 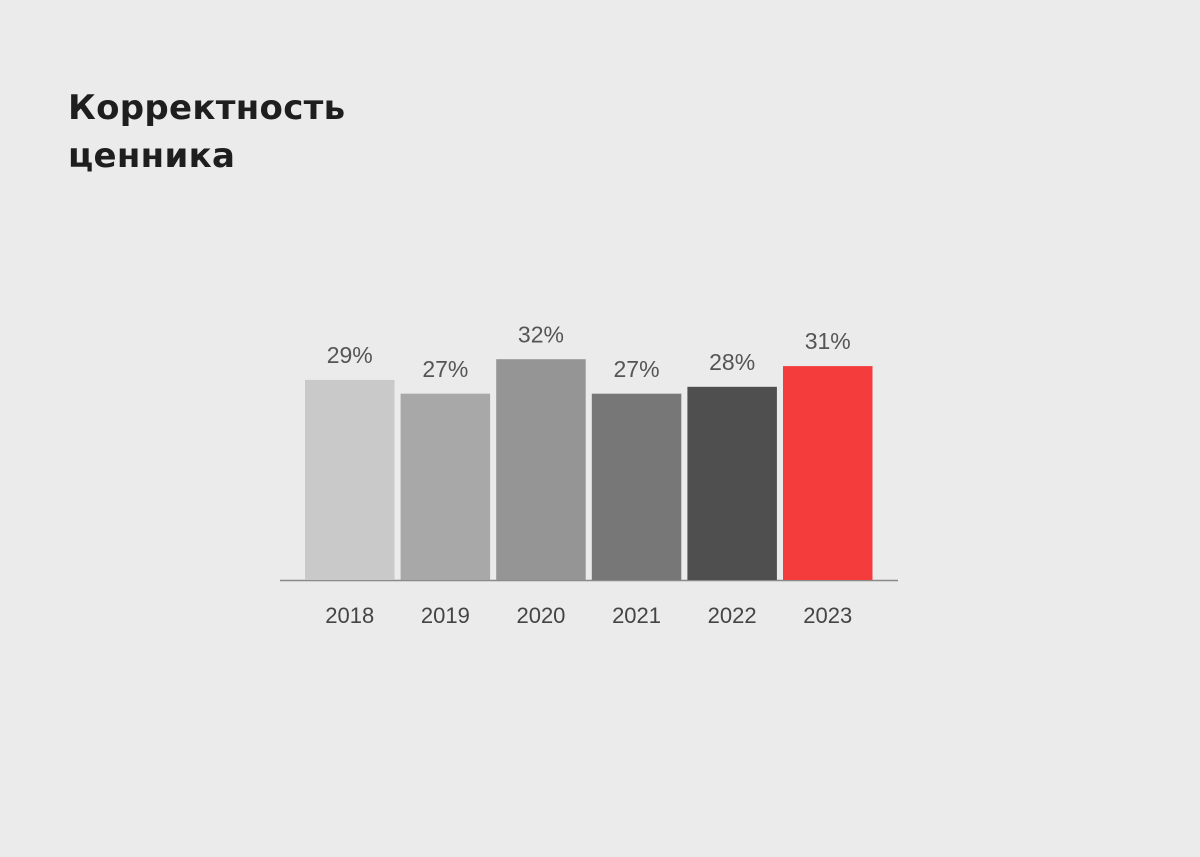 I want to click on x-tick-label: 2023, so click(x=827, y=615).